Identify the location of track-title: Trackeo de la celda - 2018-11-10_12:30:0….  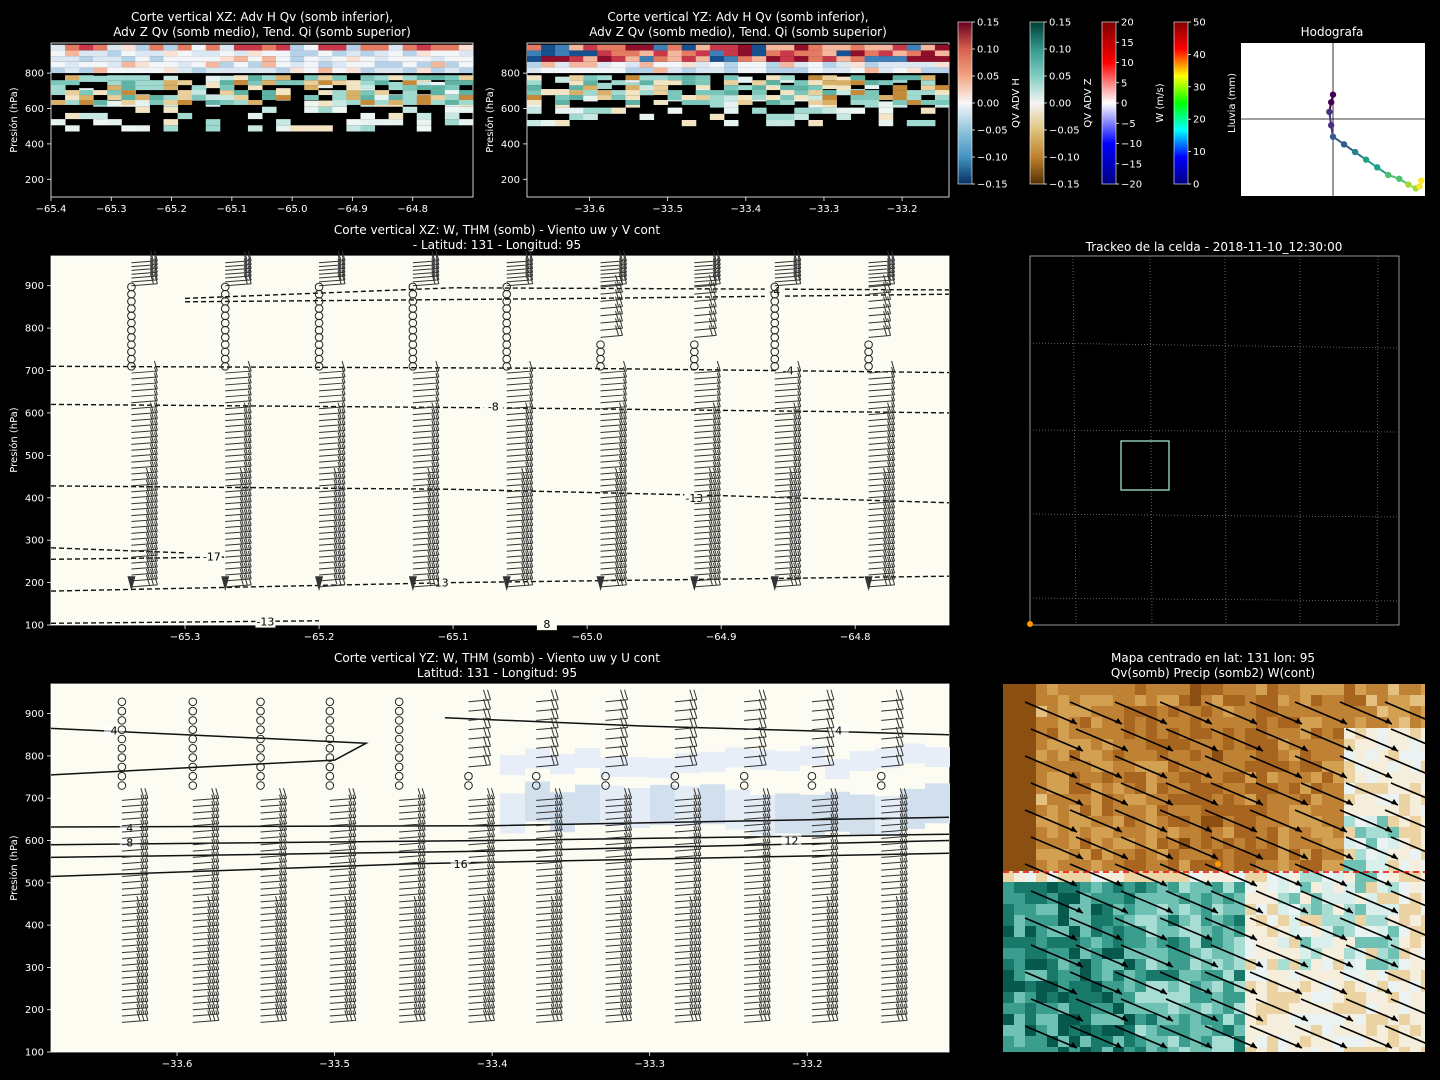
(1214, 247).